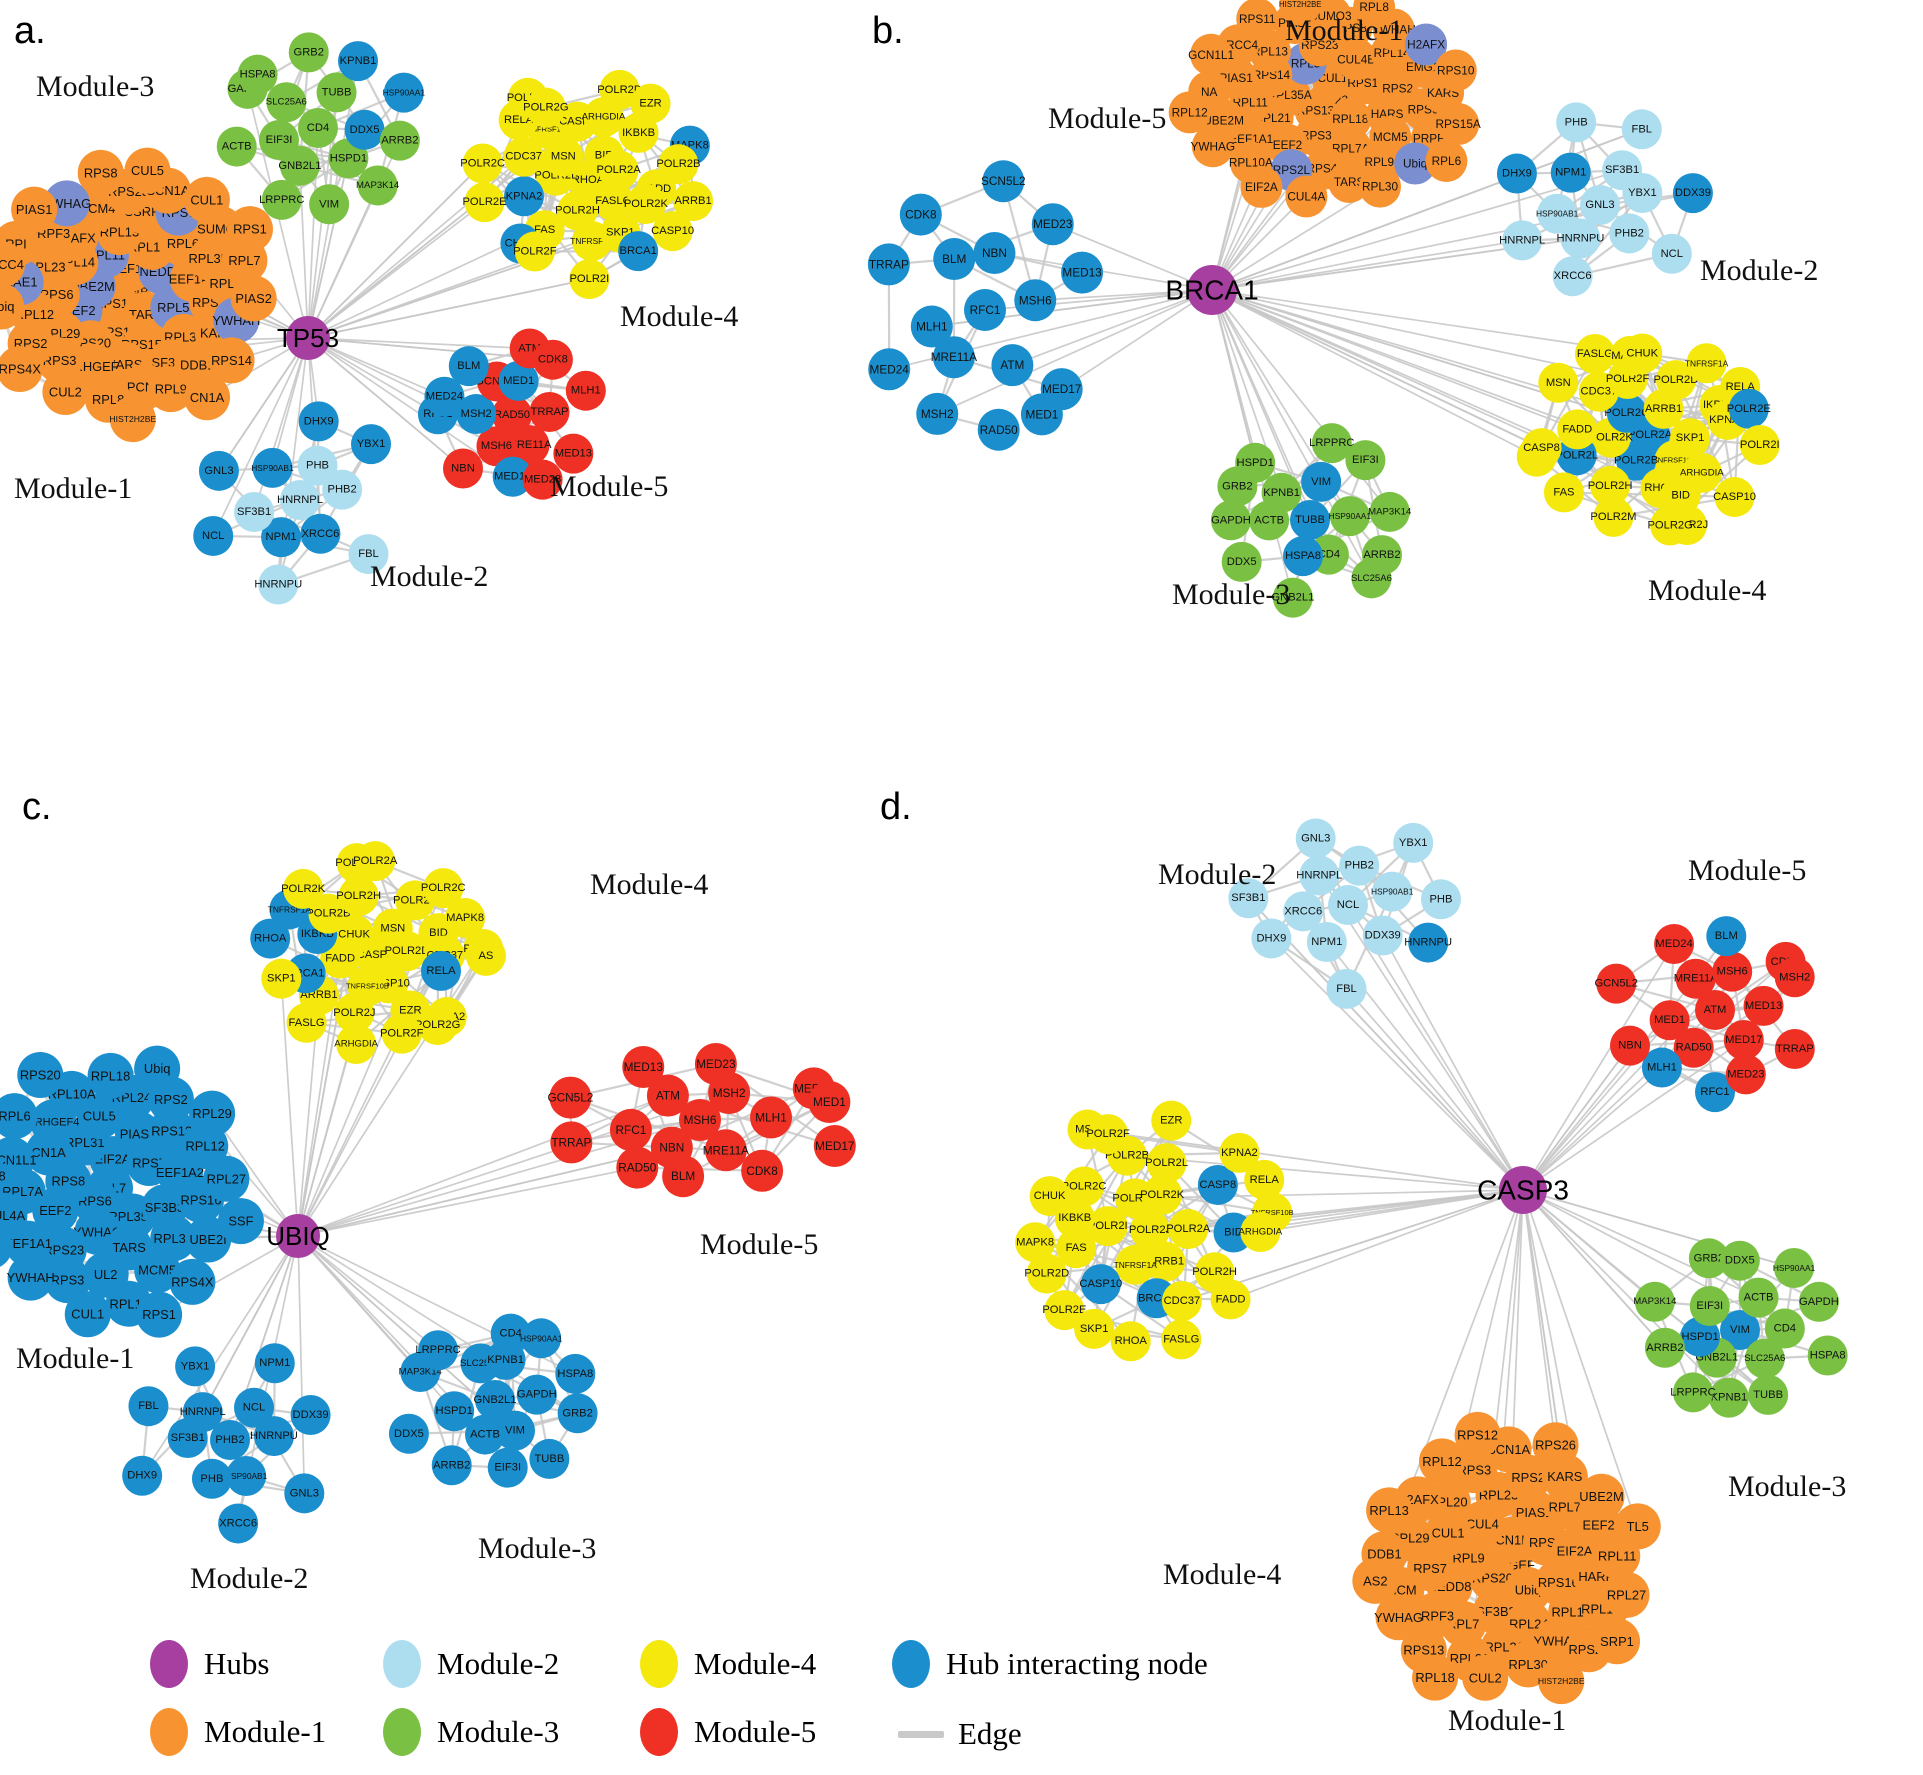 The height and width of the screenshot is (1775, 1923). What do you see at coordinates (659, 1664) in the screenshot?
I see `legend-swatch-module4` at bounding box center [659, 1664].